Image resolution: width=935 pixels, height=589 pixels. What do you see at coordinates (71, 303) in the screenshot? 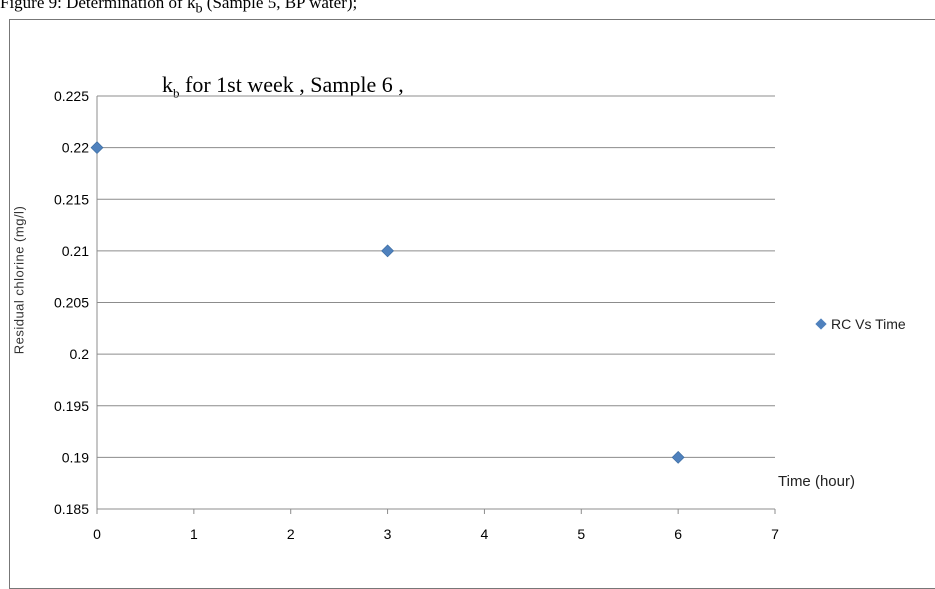
I see `y-tick-label-4: 0.205` at bounding box center [71, 303].